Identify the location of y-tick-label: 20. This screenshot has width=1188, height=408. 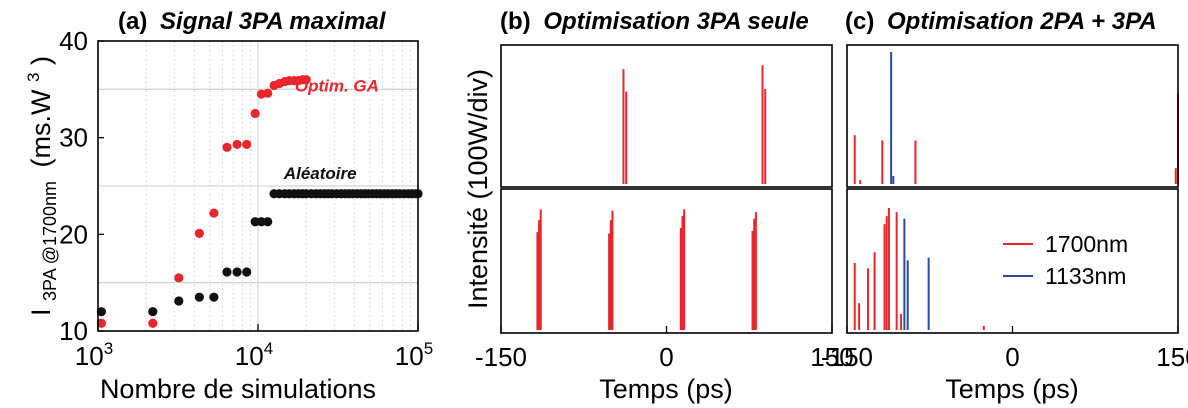
(73, 234).